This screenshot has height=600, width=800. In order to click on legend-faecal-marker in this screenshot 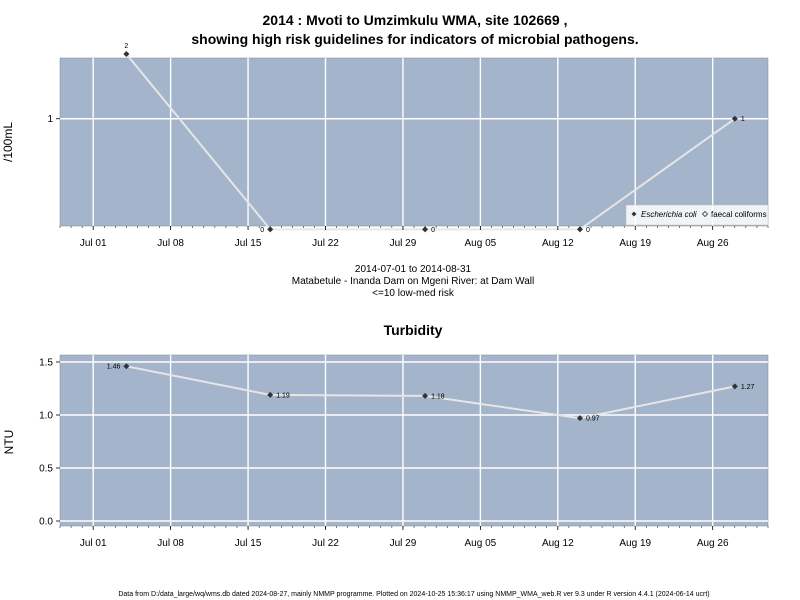, I will do `click(705, 214)`.